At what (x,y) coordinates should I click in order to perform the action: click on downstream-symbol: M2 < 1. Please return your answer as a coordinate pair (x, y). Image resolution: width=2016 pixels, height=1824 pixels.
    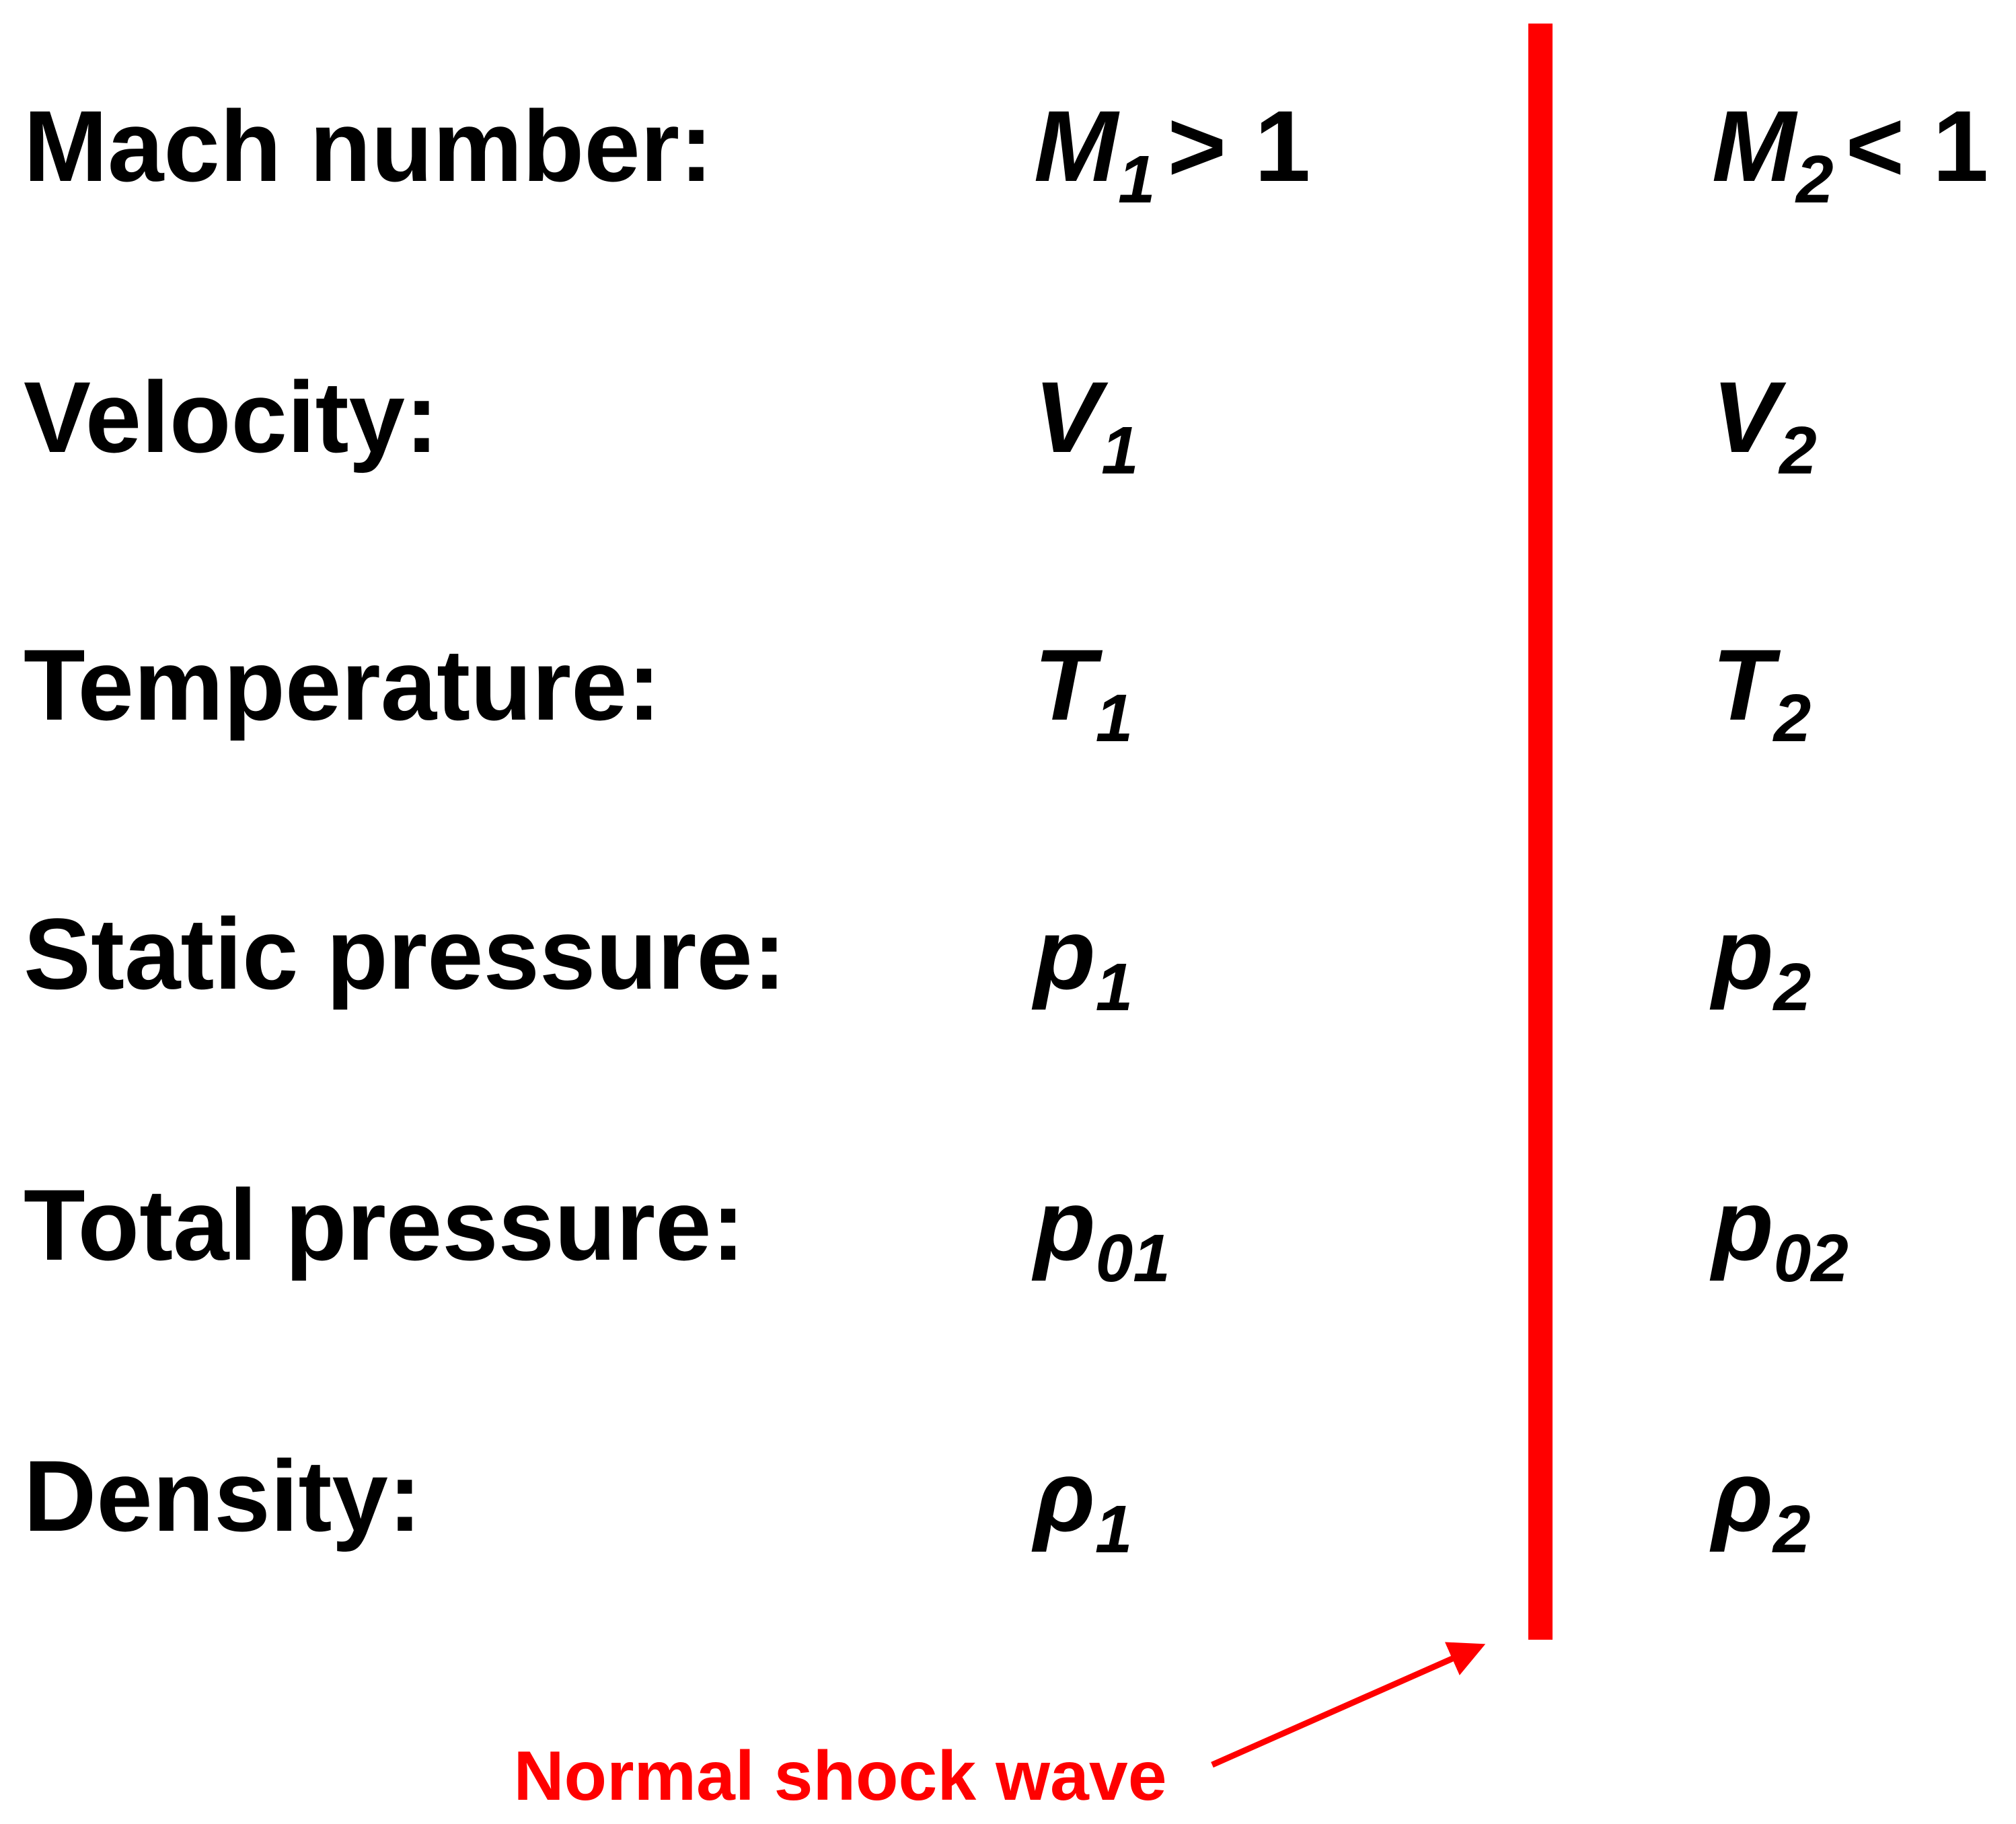
    Looking at the image, I should click on (1850, 153).